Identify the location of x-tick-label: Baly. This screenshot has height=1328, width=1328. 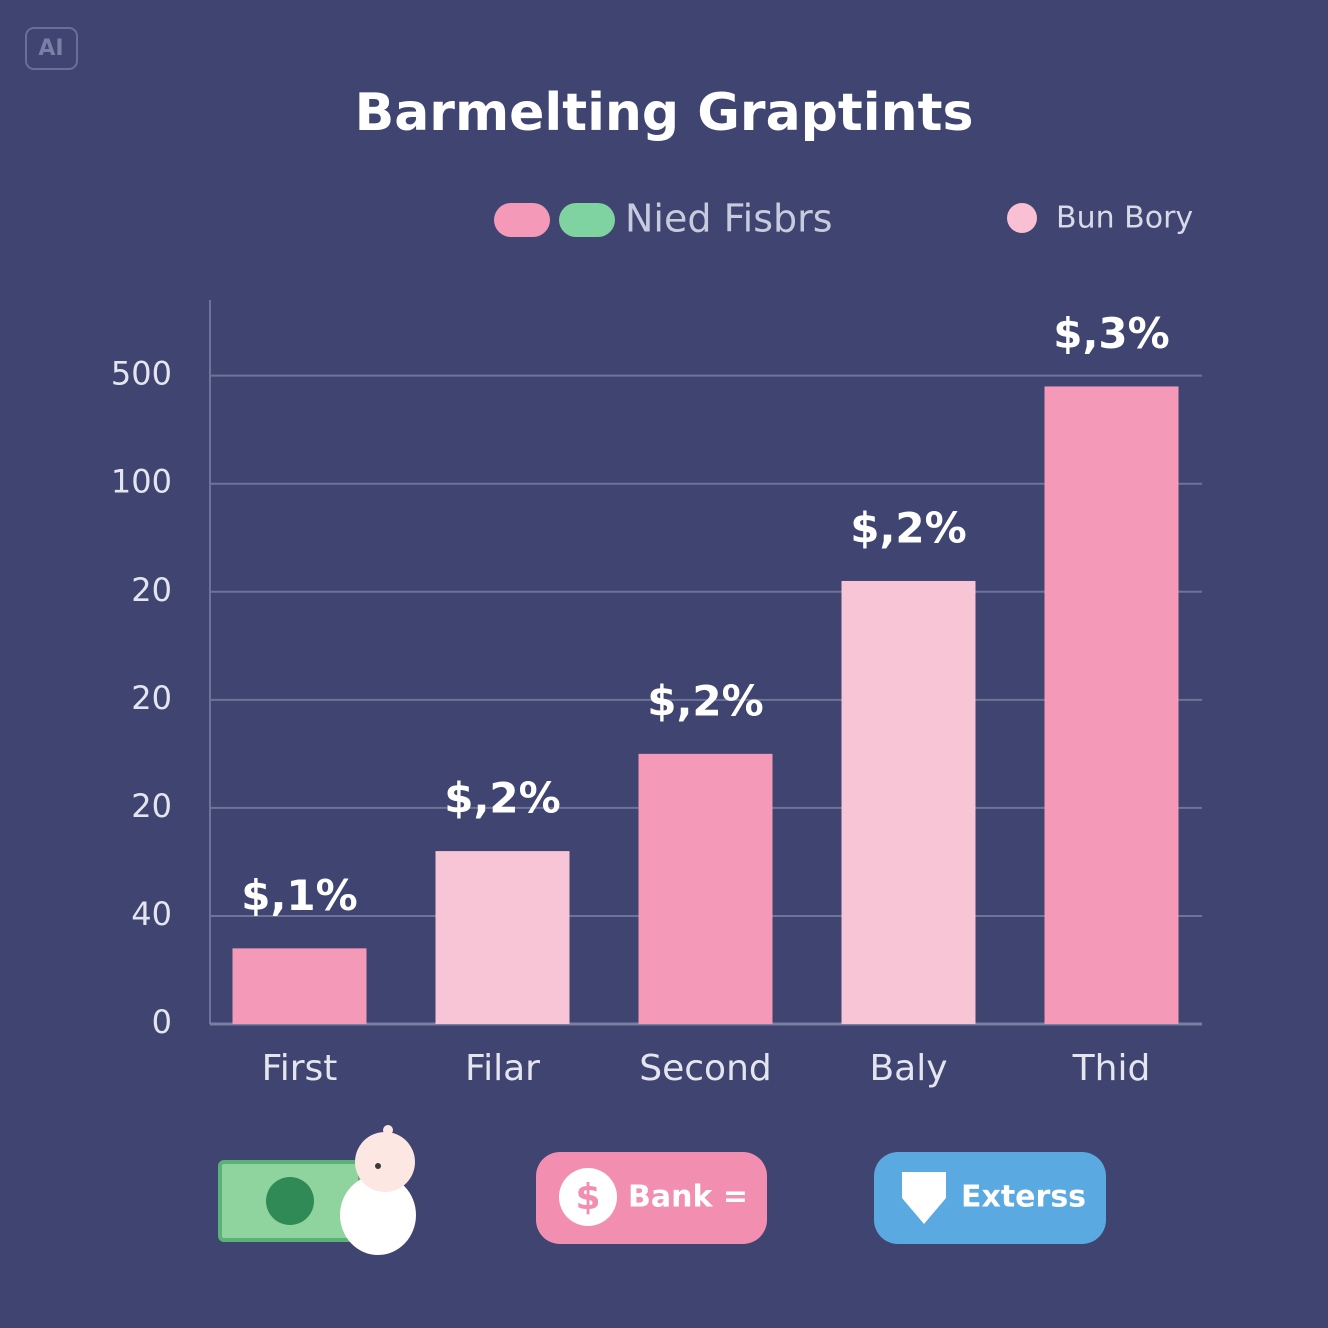
(908, 1068).